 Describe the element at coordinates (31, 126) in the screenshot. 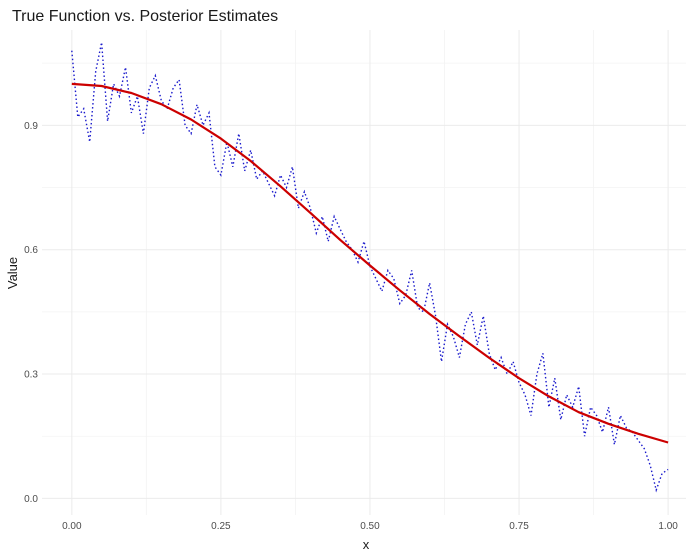

I see `y-tick-label: 0.9` at that location.